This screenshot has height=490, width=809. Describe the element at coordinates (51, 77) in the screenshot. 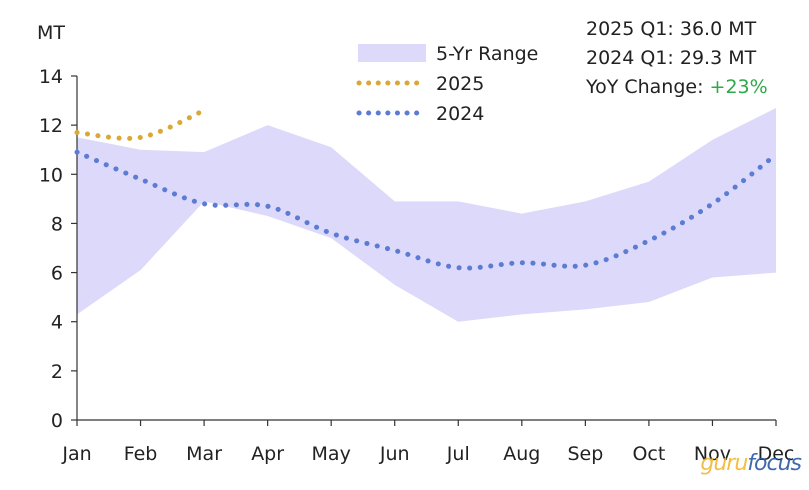

I see `y-tick-label: 14` at that location.